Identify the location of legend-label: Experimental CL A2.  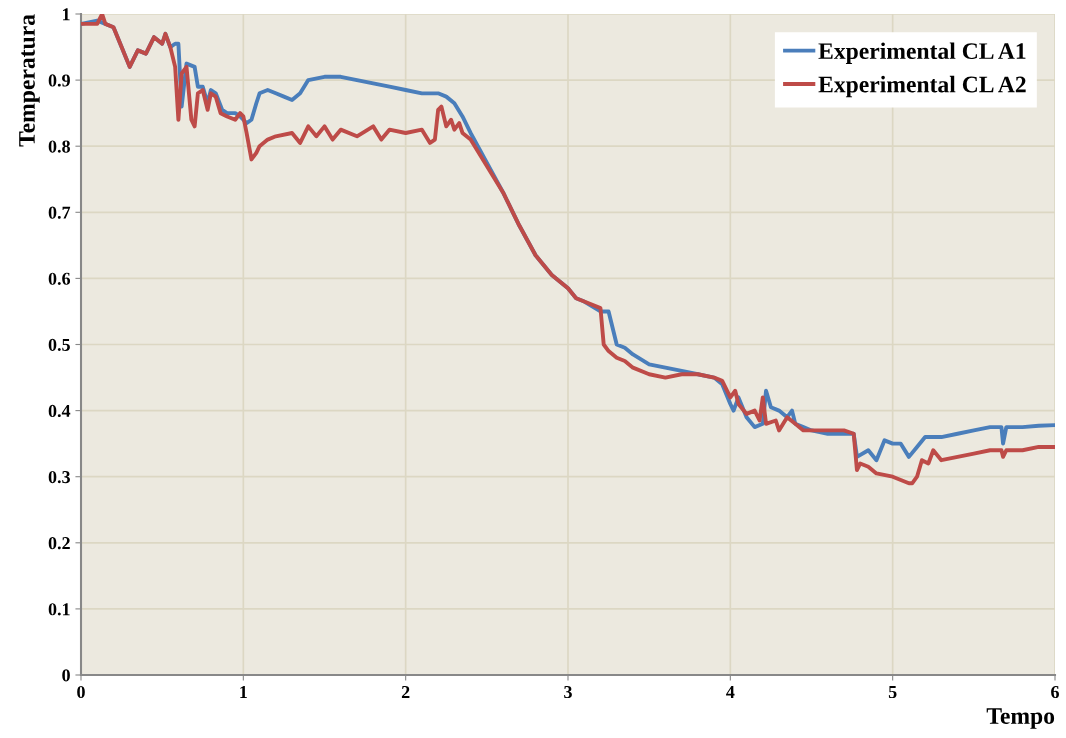
(922, 86).